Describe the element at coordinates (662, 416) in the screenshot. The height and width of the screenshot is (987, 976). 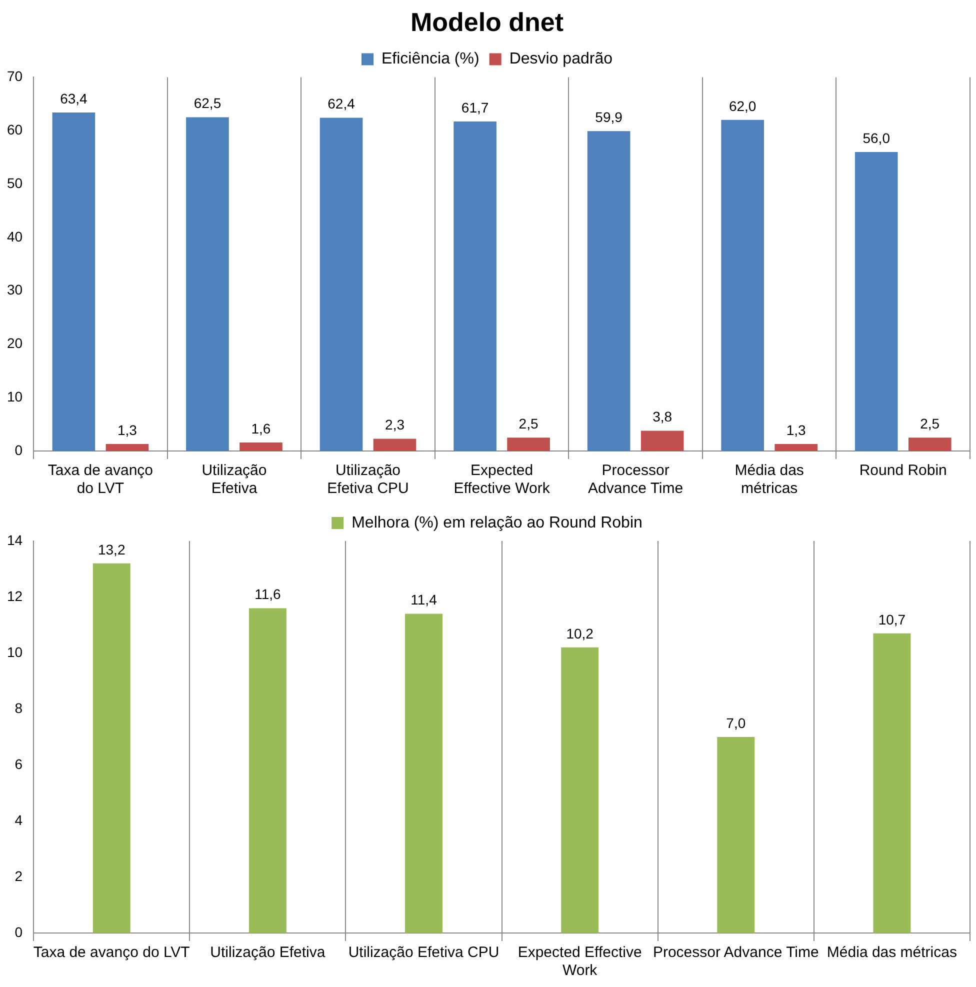
I see `data-label: 3,8` at that location.